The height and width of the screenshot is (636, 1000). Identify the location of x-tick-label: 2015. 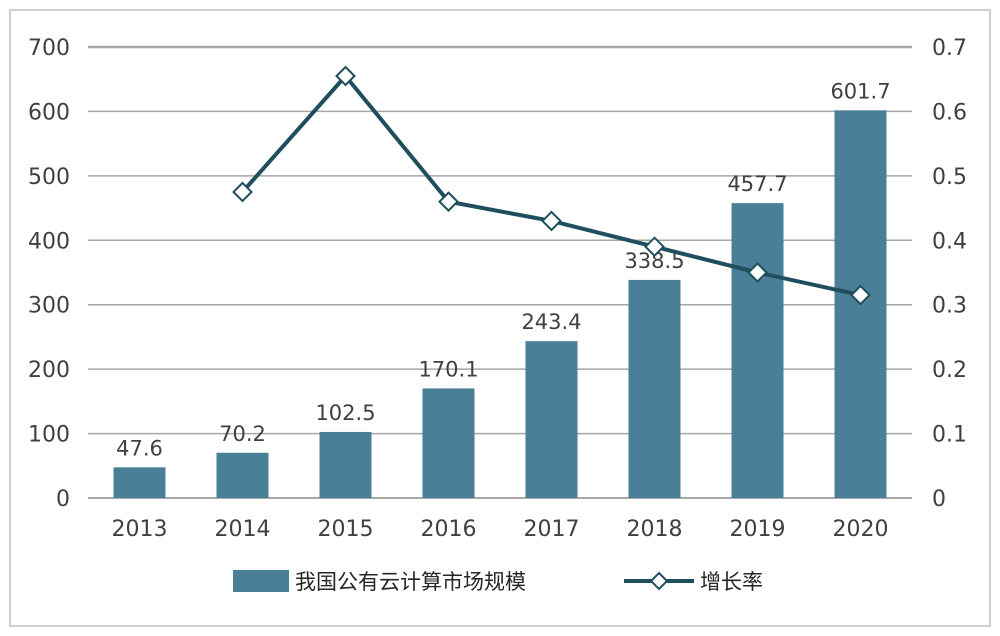
(346, 529).